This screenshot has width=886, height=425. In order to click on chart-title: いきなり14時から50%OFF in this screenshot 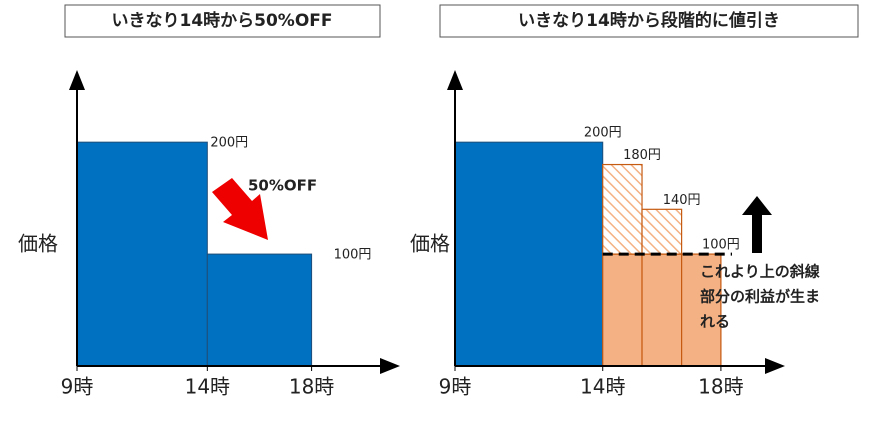, I will do `click(221, 20)`.